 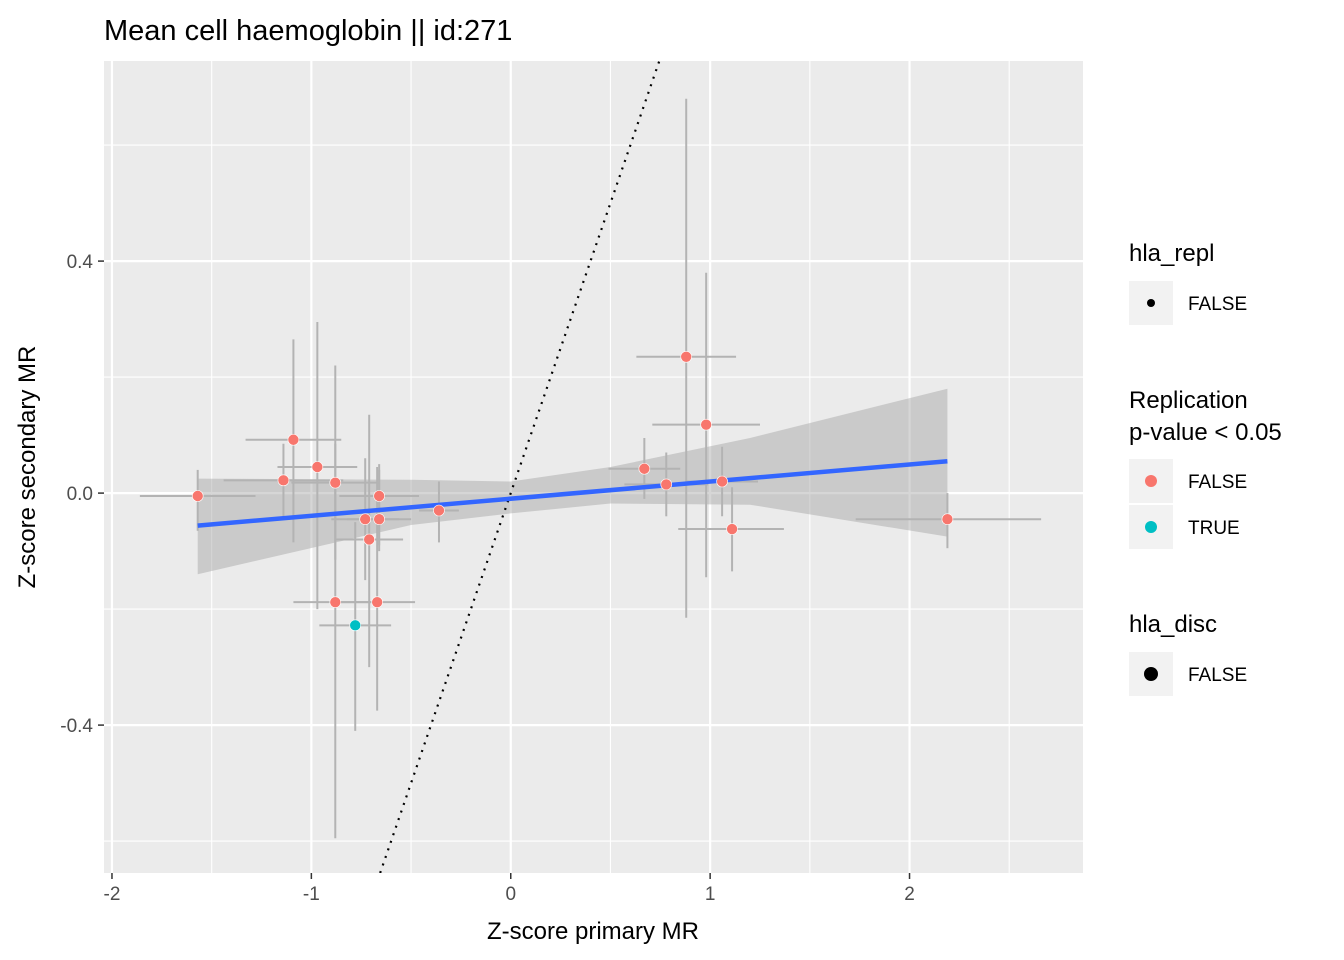 I want to click on y-tick-label: -0.4, so click(x=76, y=726).